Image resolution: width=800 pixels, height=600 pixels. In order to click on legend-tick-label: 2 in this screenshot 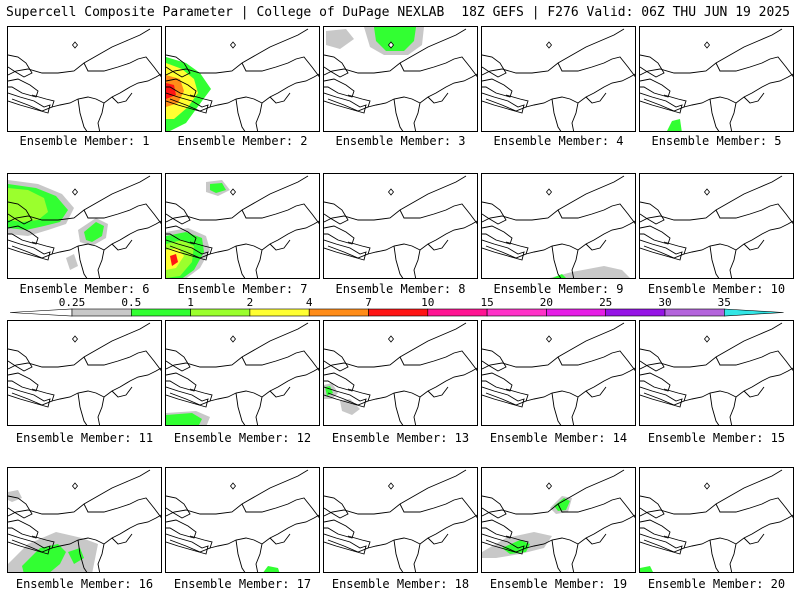, I will do `click(250, 302)`.